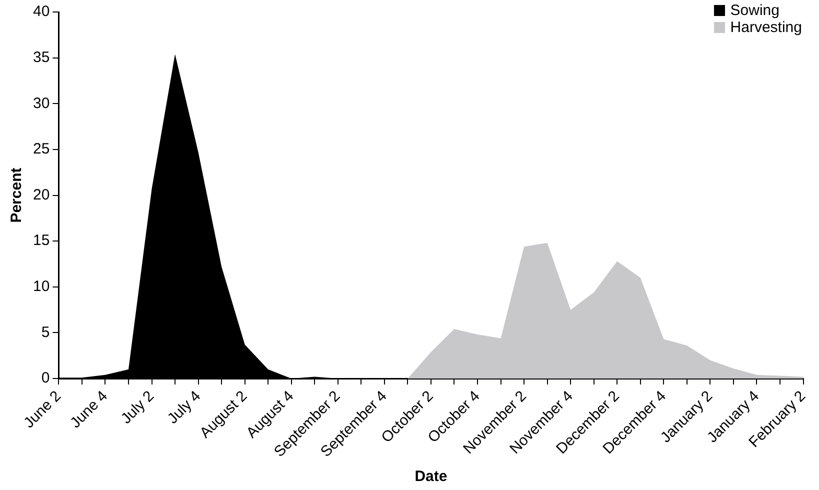  Describe the element at coordinates (41, 149) in the screenshot. I see `y-tick-label: 25` at that location.